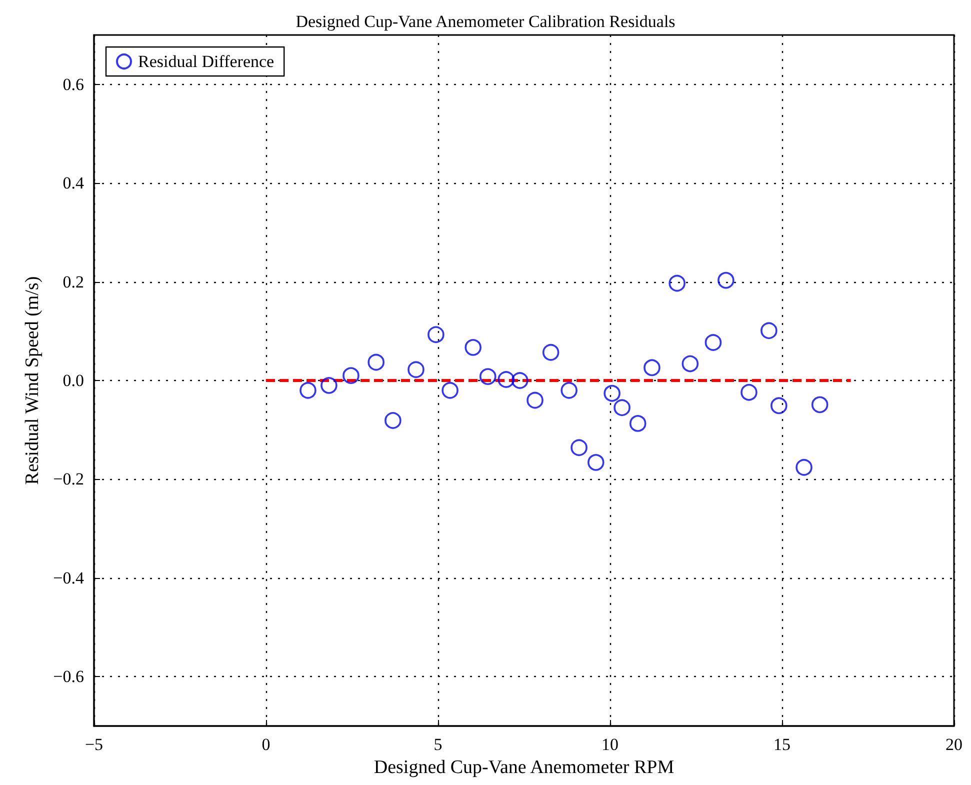  What do you see at coordinates (610, 744) in the screenshot?
I see `x-tick-label: 10` at bounding box center [610, 744].